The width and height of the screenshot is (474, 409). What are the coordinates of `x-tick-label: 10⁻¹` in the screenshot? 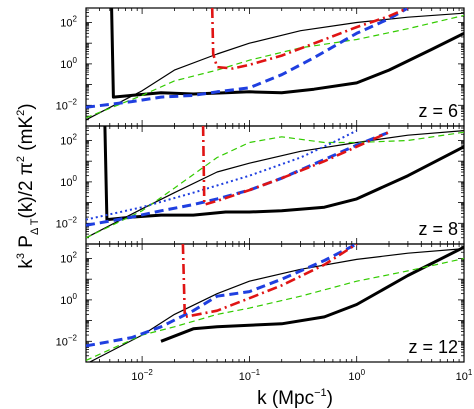 It's located at (250, 375).